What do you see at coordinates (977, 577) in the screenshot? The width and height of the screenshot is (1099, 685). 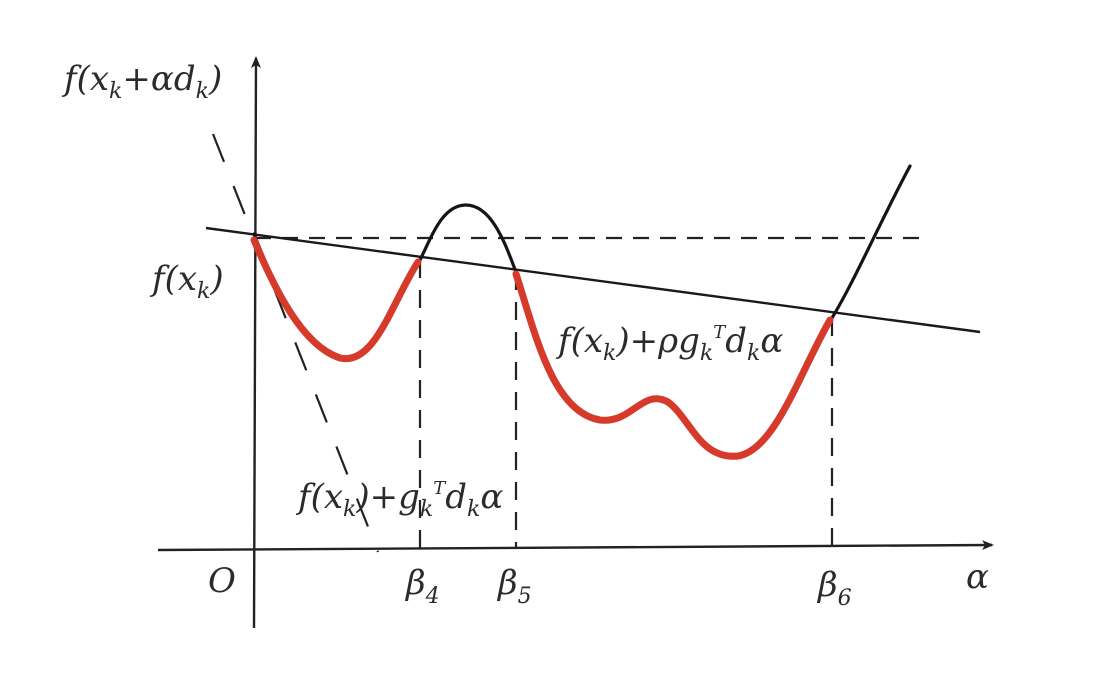 I see `alpha-label: α` at bounding box center [977, 577].